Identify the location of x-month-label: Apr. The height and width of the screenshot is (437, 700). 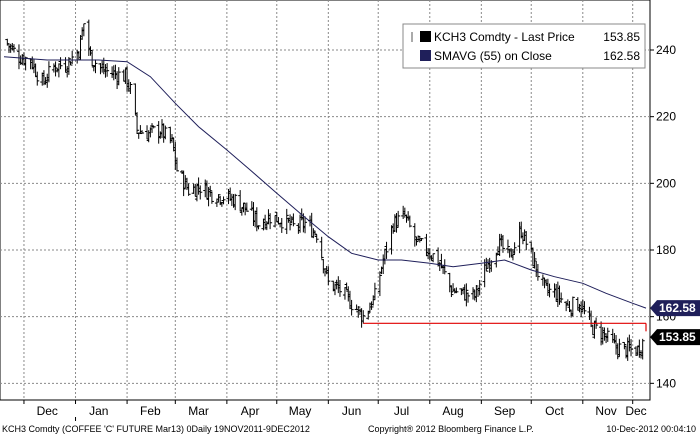
(250, 411).